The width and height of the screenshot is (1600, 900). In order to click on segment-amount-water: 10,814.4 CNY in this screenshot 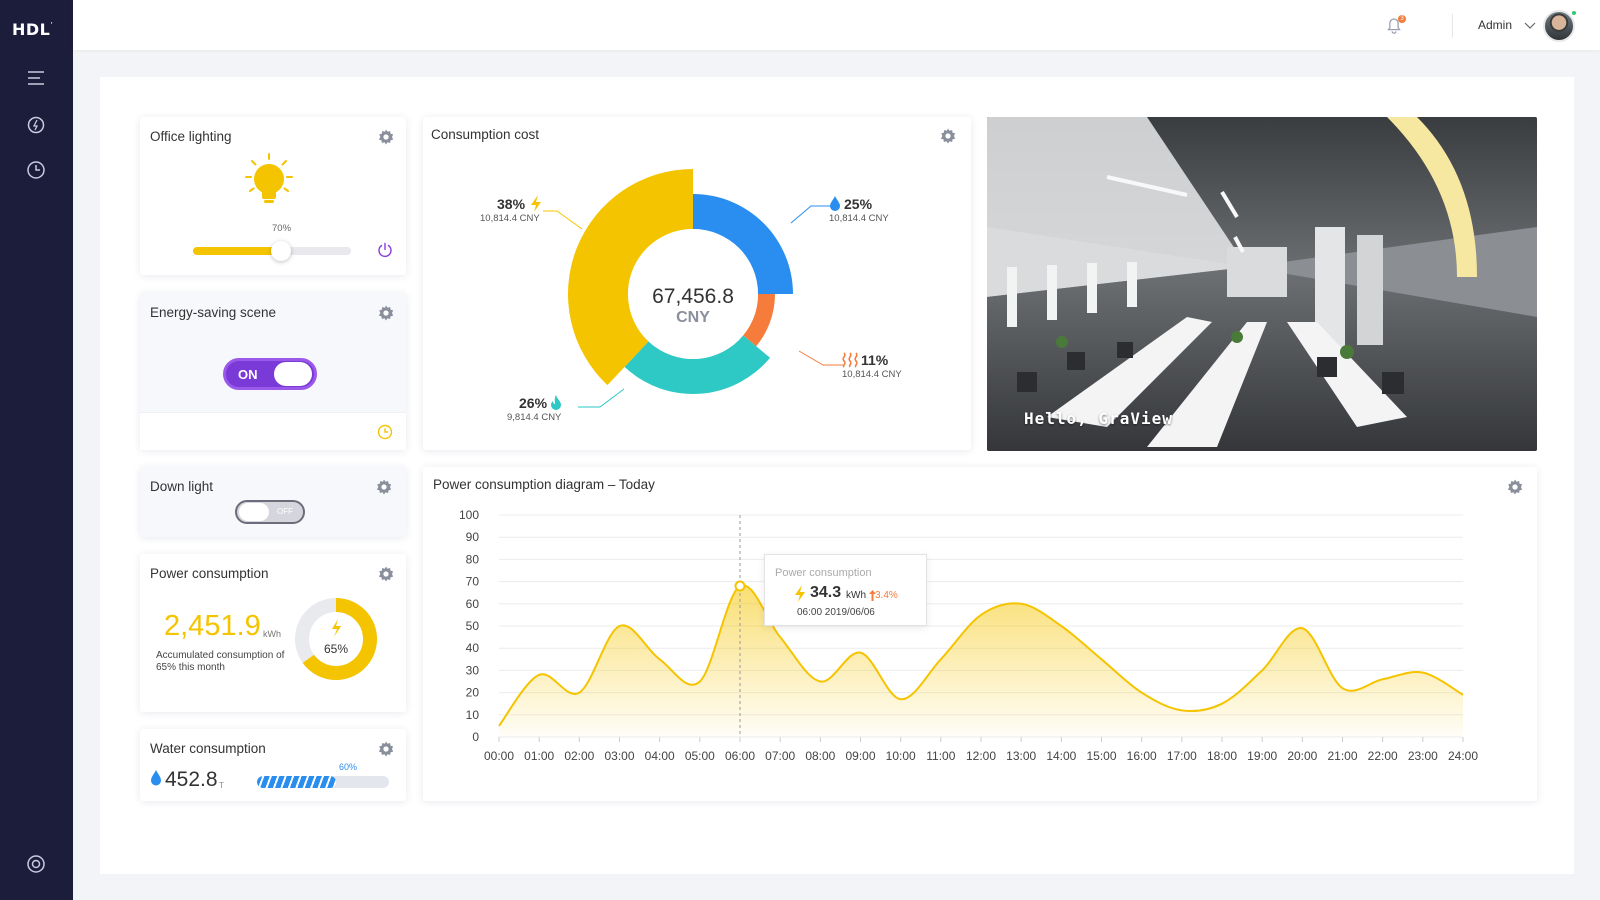, I will do `click(859, 218)`.